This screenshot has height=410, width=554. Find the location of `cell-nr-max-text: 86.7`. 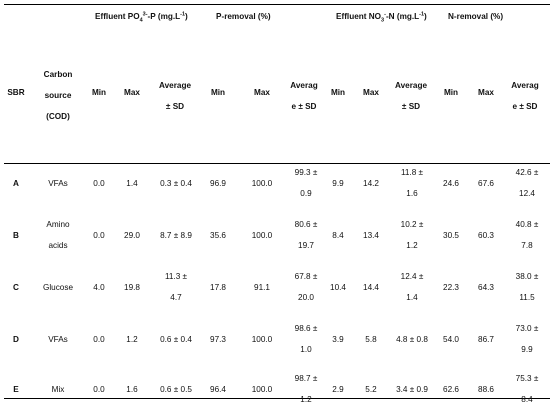

cell-nr-max-text: 86.7 is located at coordinates (486, 339).